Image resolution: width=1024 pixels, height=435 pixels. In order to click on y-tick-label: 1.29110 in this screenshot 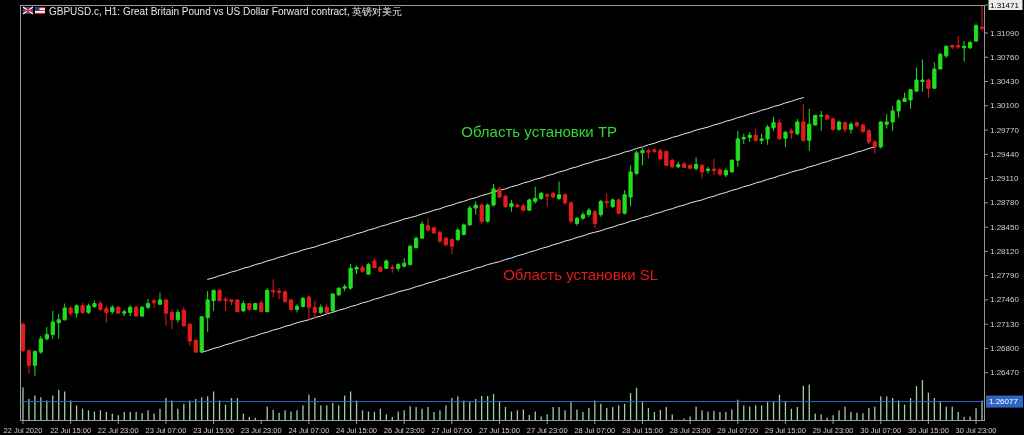, I will do `click(1004, 179)`.